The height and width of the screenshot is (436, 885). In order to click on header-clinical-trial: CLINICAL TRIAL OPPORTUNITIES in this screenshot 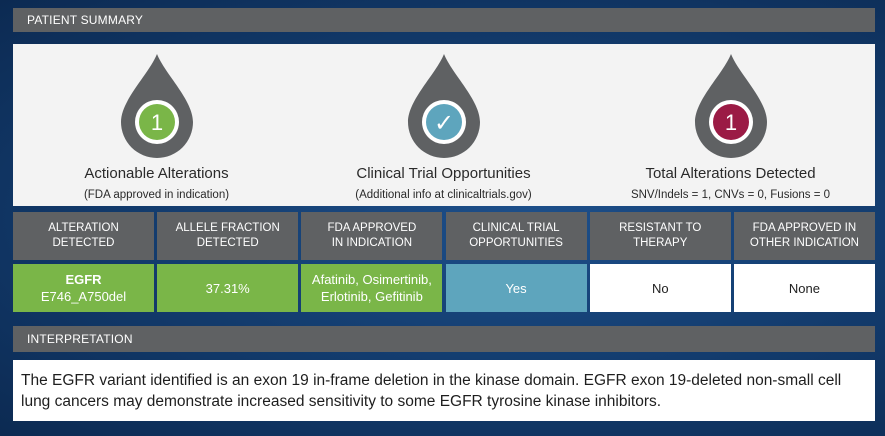, I will do `click(516, 236)`.